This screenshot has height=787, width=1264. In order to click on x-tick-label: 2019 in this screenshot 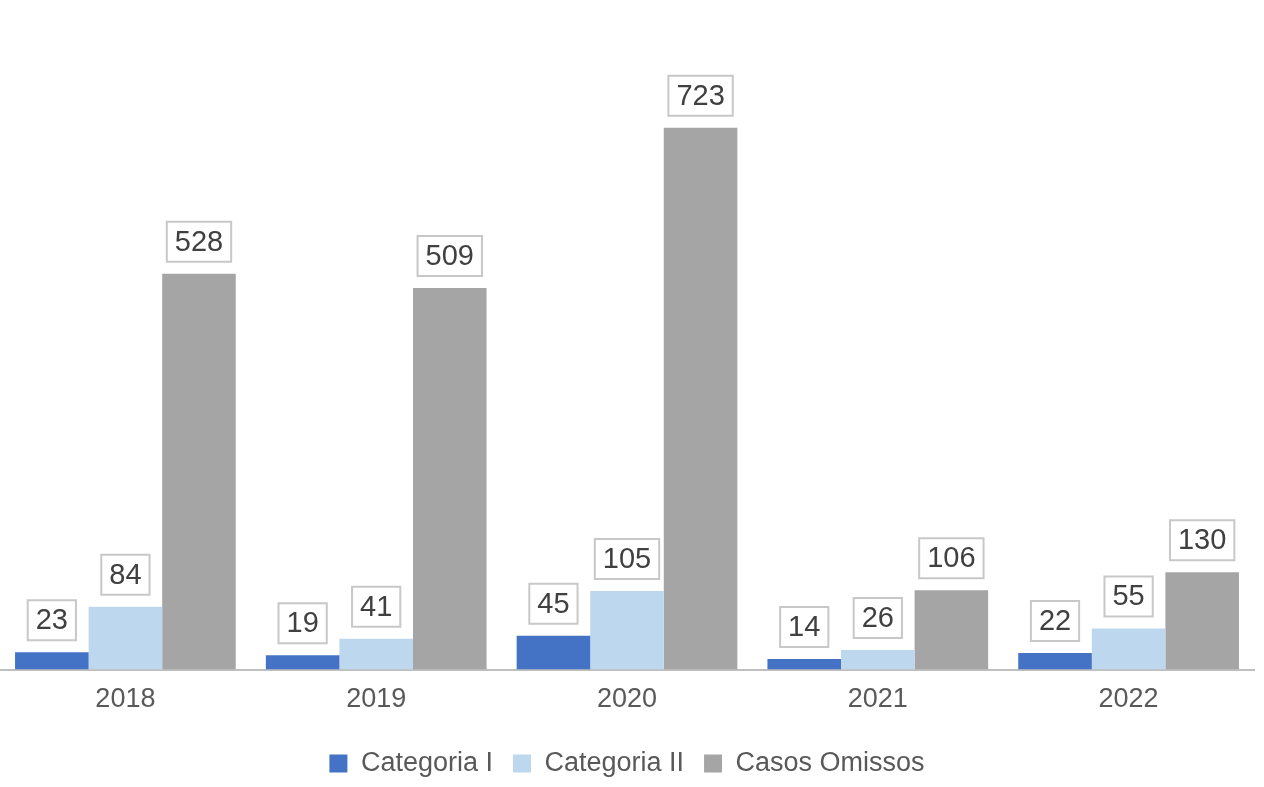, I will do `click(376, 698)`.